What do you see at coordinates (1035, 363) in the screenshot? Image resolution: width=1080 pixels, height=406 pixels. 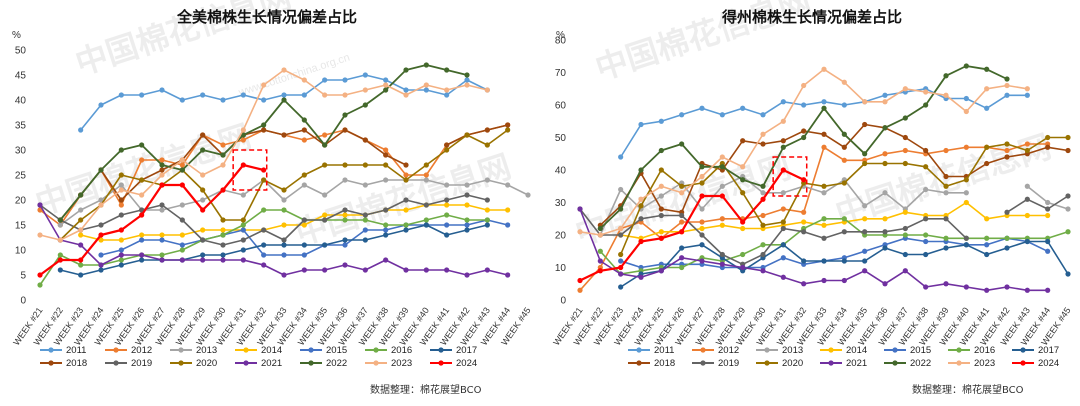 I see `tx-legend-item-2024: 2024` at bounding box center [1035, 363].